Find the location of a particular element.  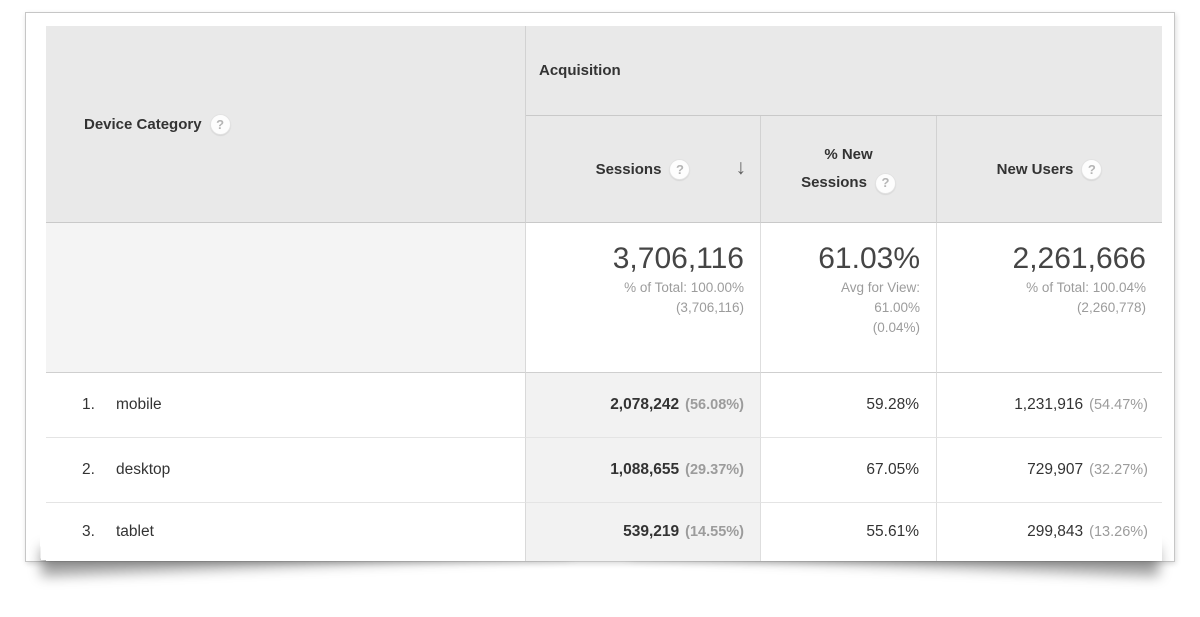

sessions-percent: (29.37%) is located at coordinates (714, 470).